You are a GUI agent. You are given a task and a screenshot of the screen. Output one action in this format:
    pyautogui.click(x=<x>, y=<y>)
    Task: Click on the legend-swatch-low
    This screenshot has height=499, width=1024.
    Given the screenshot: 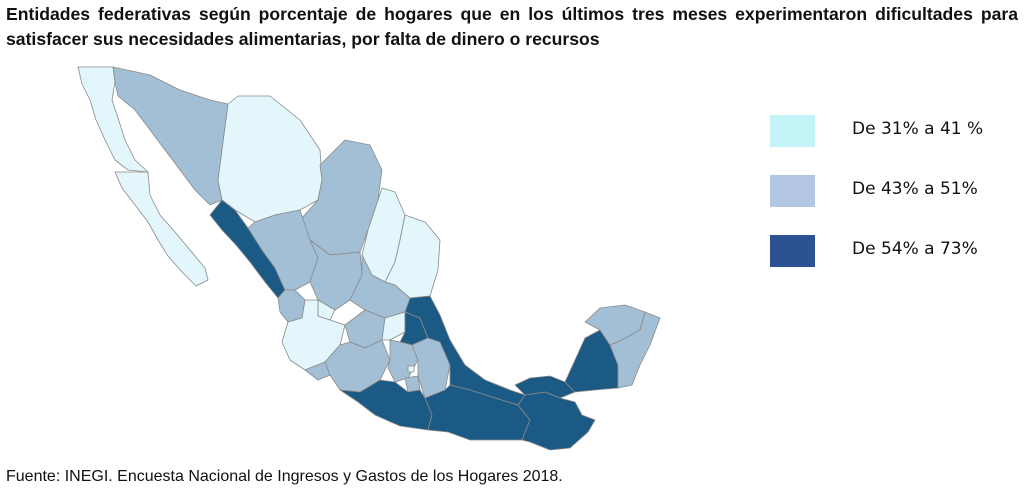 What is the action you would take?
    pyautogui.click(x=792, y=131)
    